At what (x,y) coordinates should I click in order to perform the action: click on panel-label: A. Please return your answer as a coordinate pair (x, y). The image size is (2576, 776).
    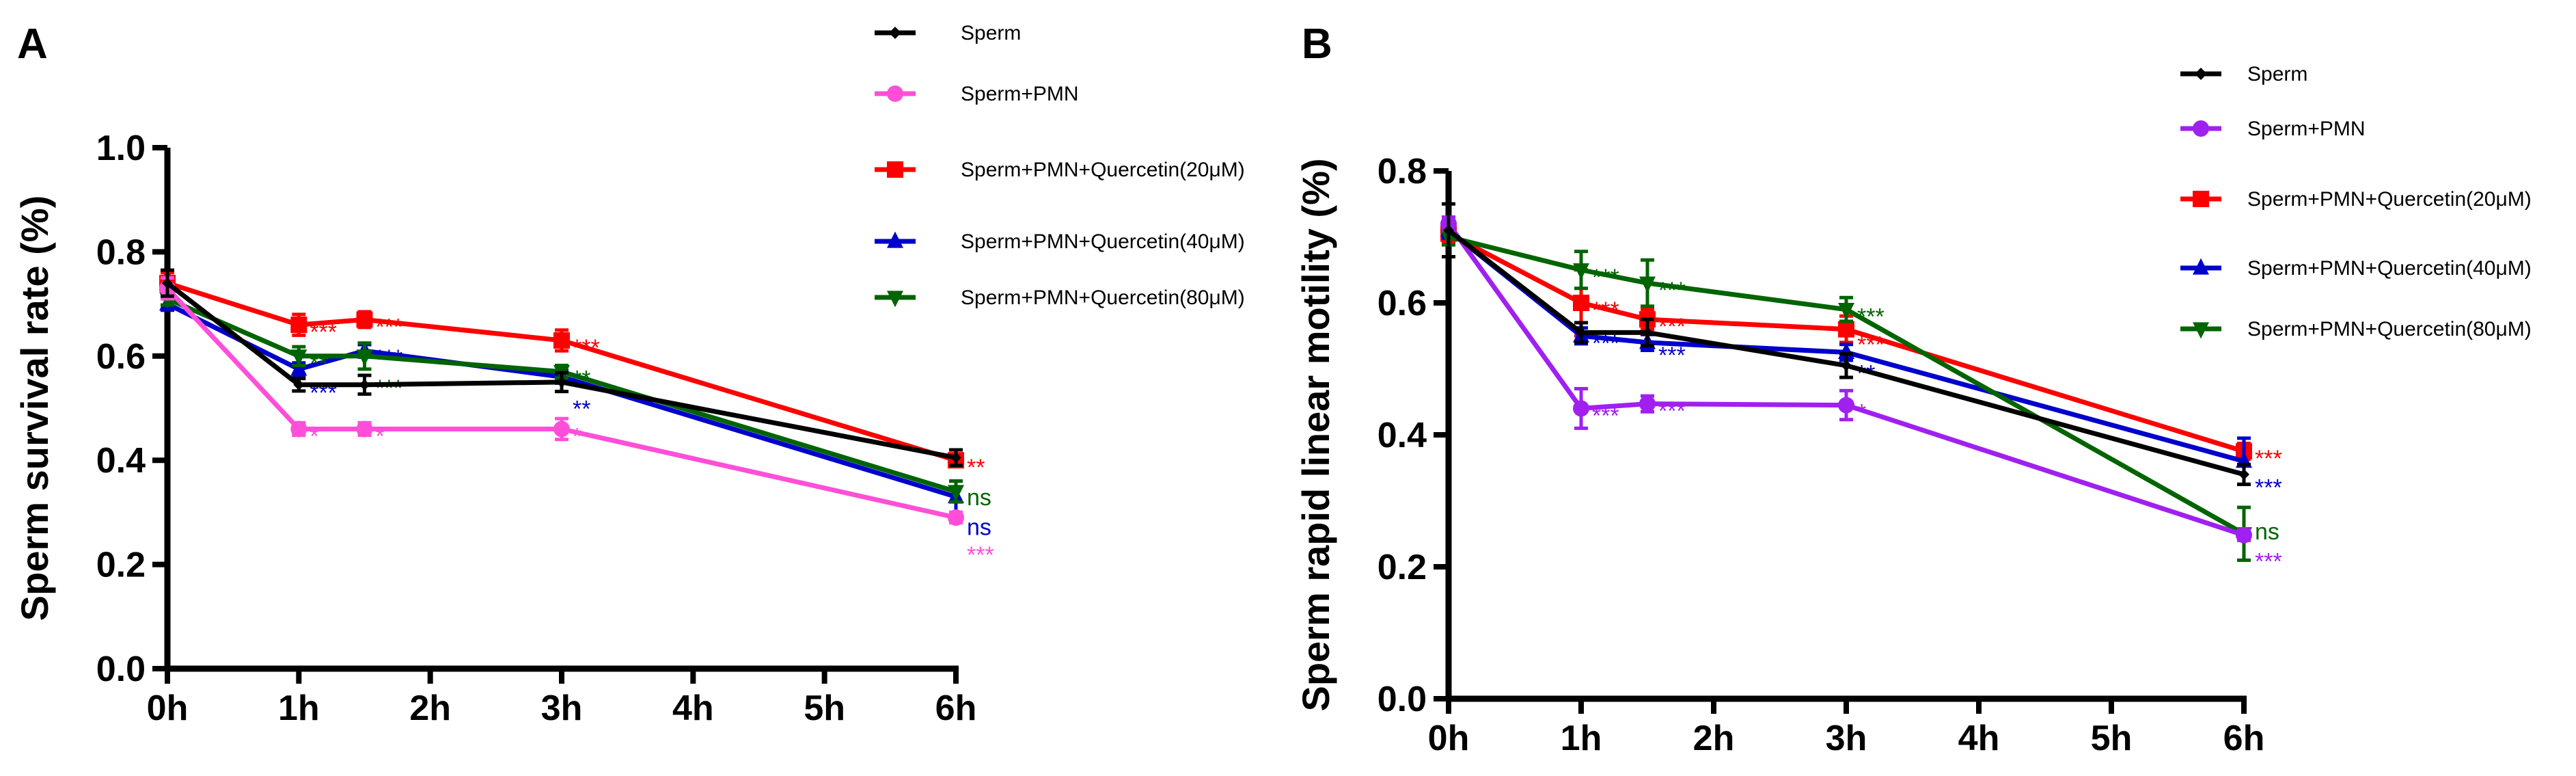
    Looking at the image, I should click on (32, 44).